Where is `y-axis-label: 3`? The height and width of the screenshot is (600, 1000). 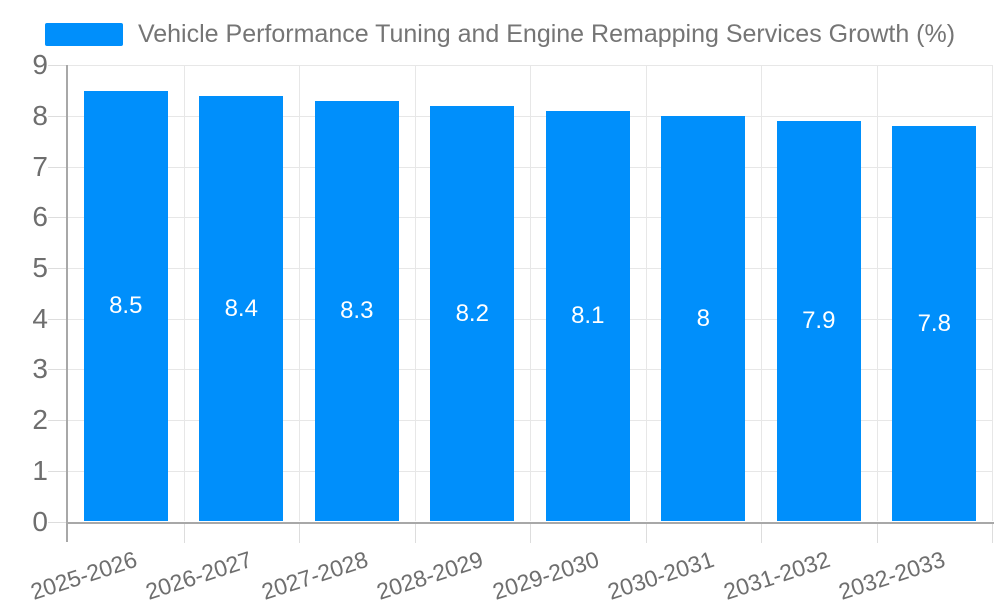
y-axis-label: 3 is located at coordinates (40, 369).